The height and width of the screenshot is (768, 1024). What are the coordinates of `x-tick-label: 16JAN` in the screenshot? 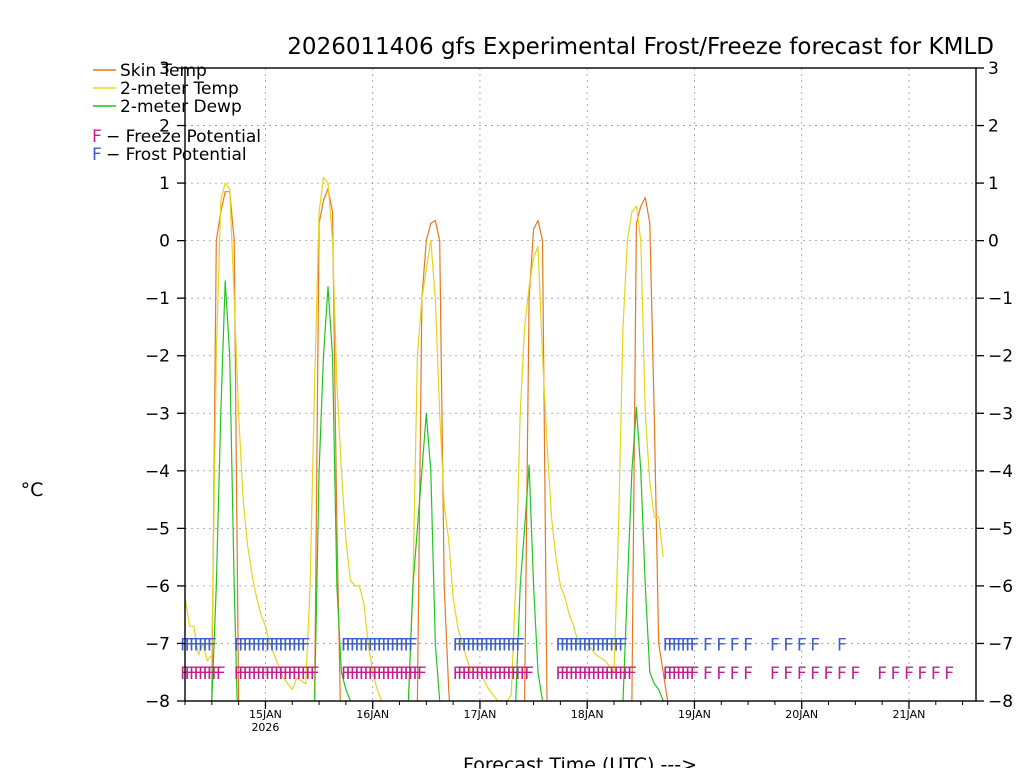 It's located at (372, 714).